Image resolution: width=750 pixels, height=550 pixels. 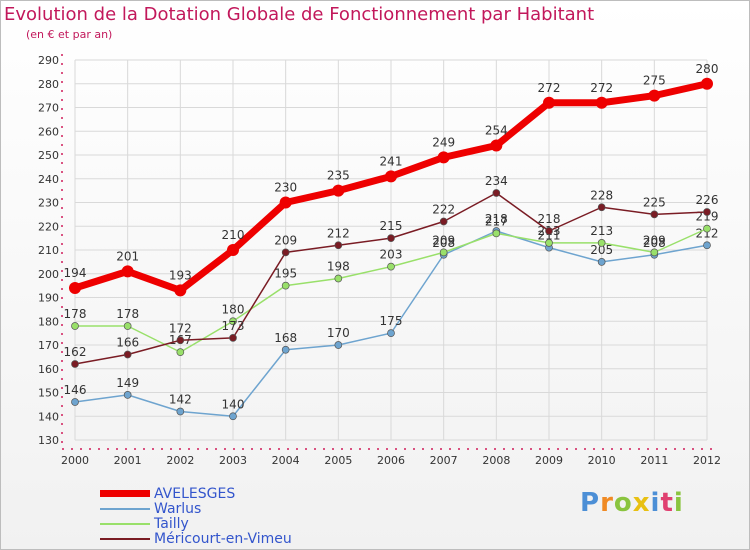 What do you see at coordinates (654, 240) in the screenshot?
I see `data-label-tailly: 209` at bounding box center [654, 240].